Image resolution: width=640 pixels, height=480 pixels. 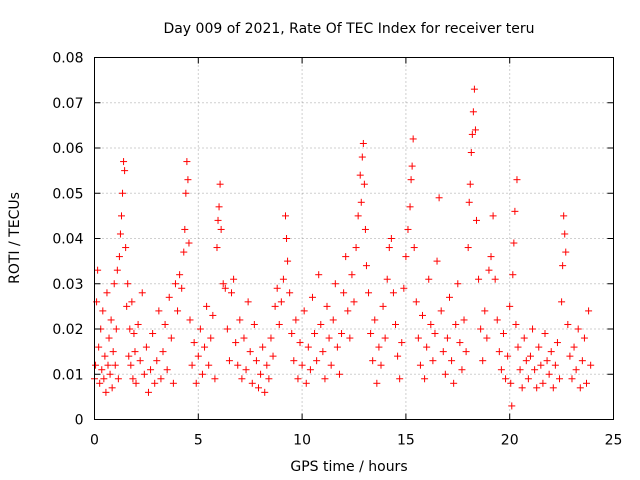 What do you see at coordinates (79, 421) in the screenshot?
I see `y-tick-label: 0` at bounding box center [79, 421].